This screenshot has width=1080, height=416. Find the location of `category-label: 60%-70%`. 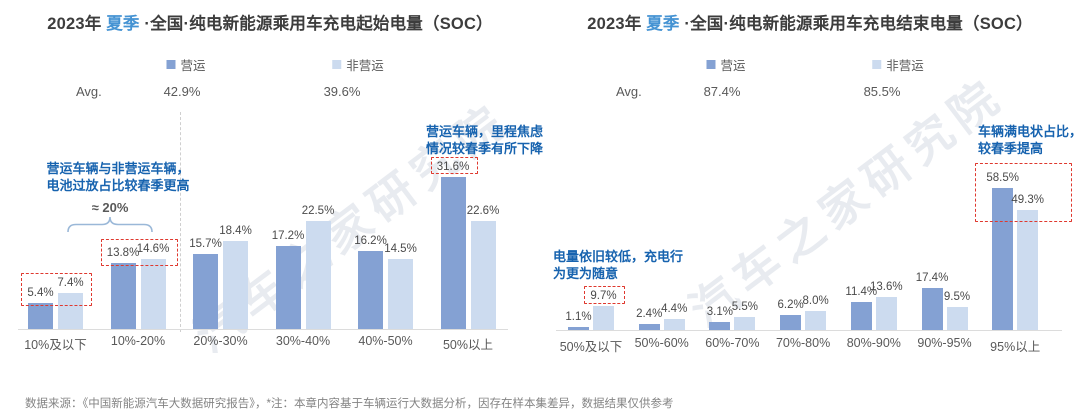

category-label: 60%-70% is located at coordinates (732, 343).